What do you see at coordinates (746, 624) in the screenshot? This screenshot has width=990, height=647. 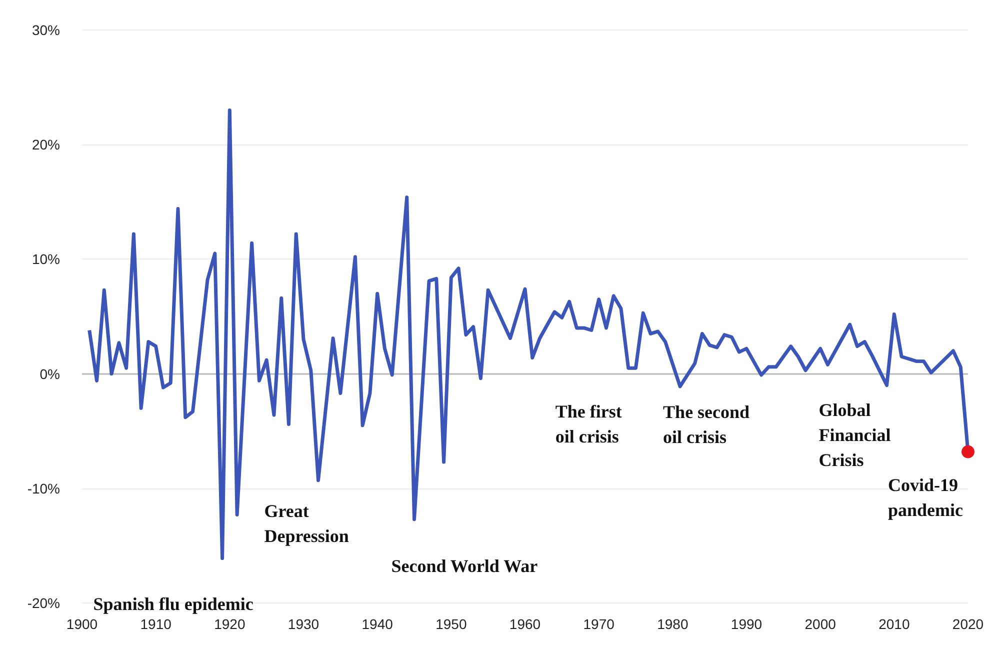 I see `x-tick-label: 1990` at bounding box center [746, 624].